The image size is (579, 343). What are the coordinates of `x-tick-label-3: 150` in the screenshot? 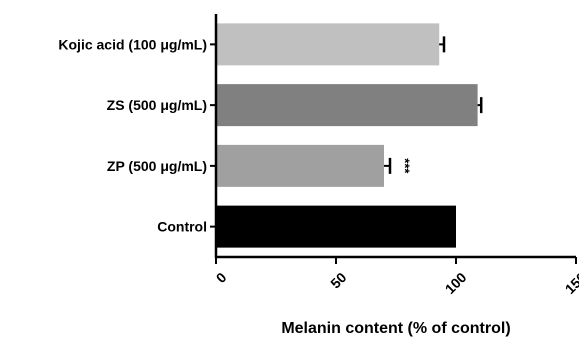 It's located at (570, 283).